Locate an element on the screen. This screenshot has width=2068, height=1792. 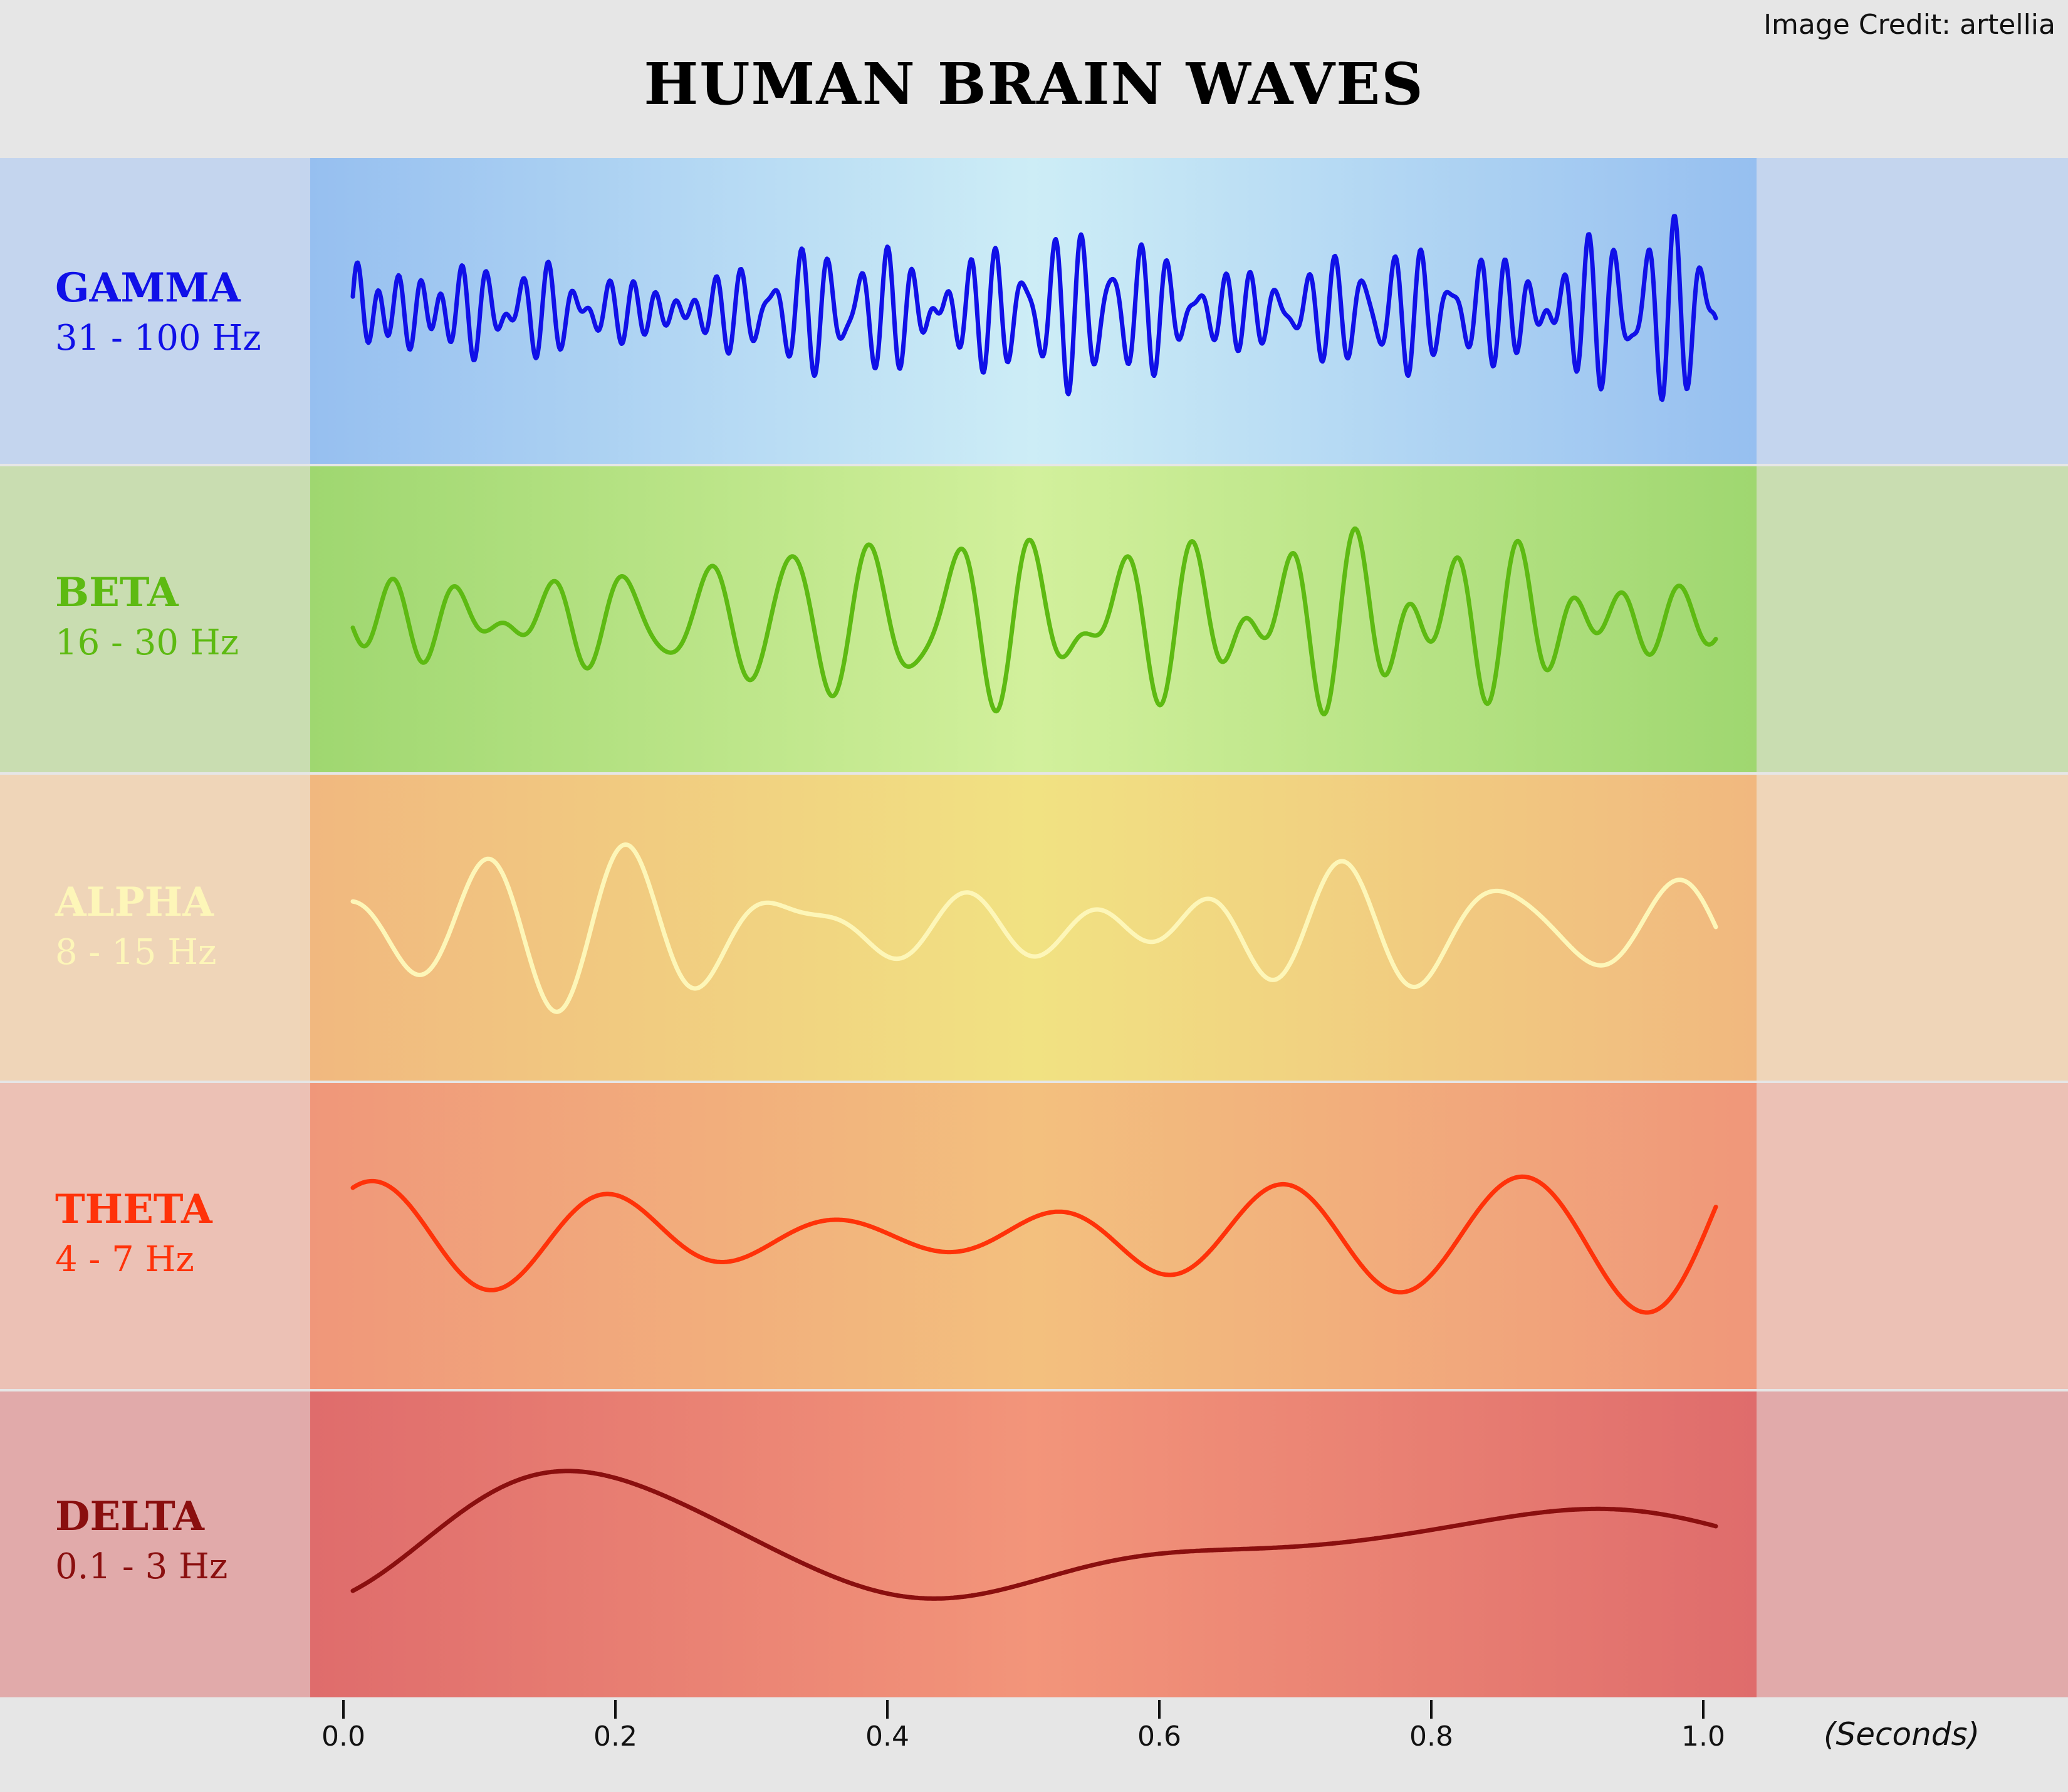
band-theta-left-strip is located at coordinates (155, 1236).